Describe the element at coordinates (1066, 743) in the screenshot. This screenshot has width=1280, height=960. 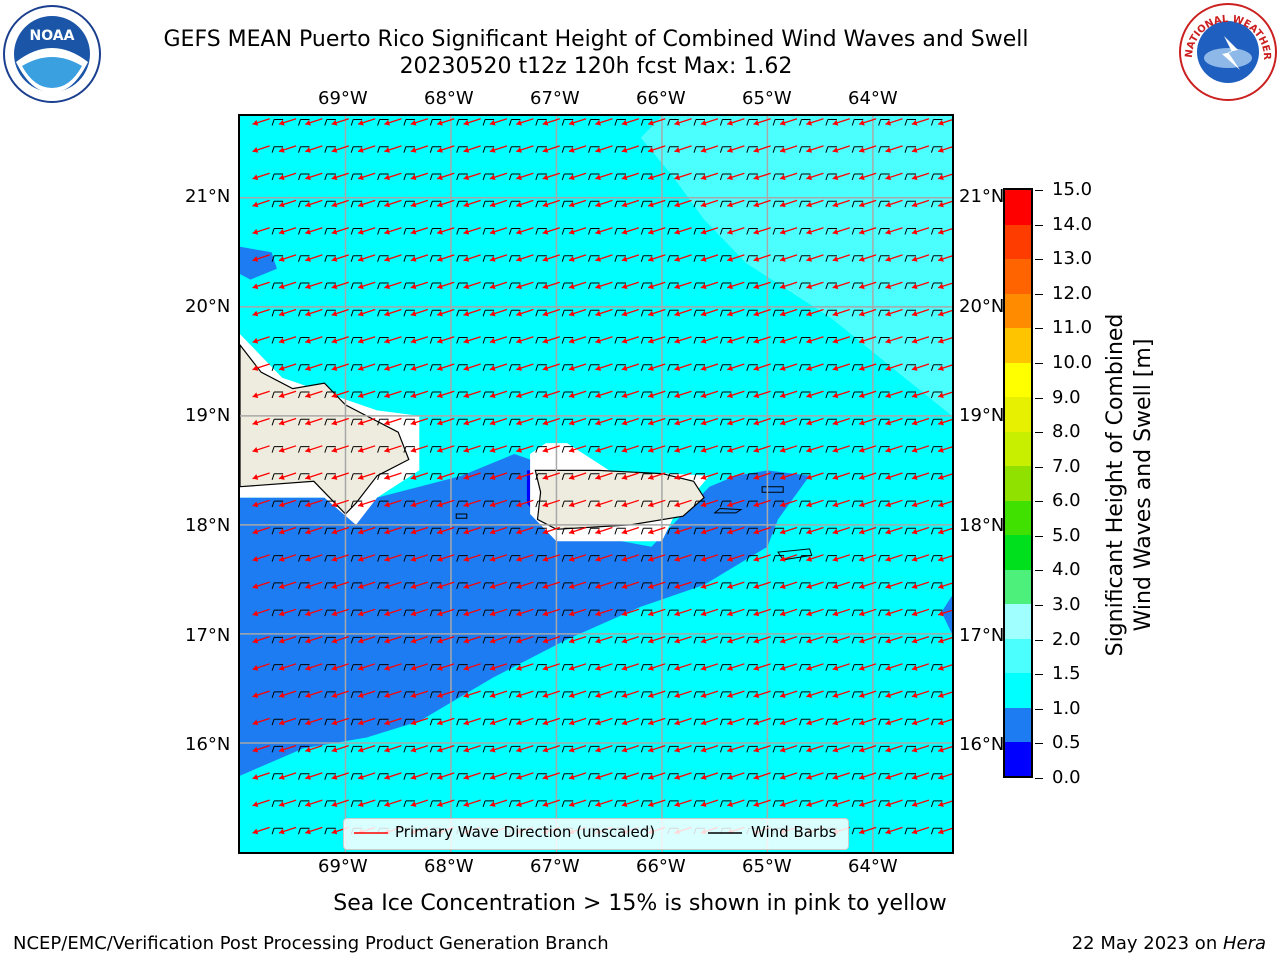
I see `colorbar-tick-label: 0.5` at that location.